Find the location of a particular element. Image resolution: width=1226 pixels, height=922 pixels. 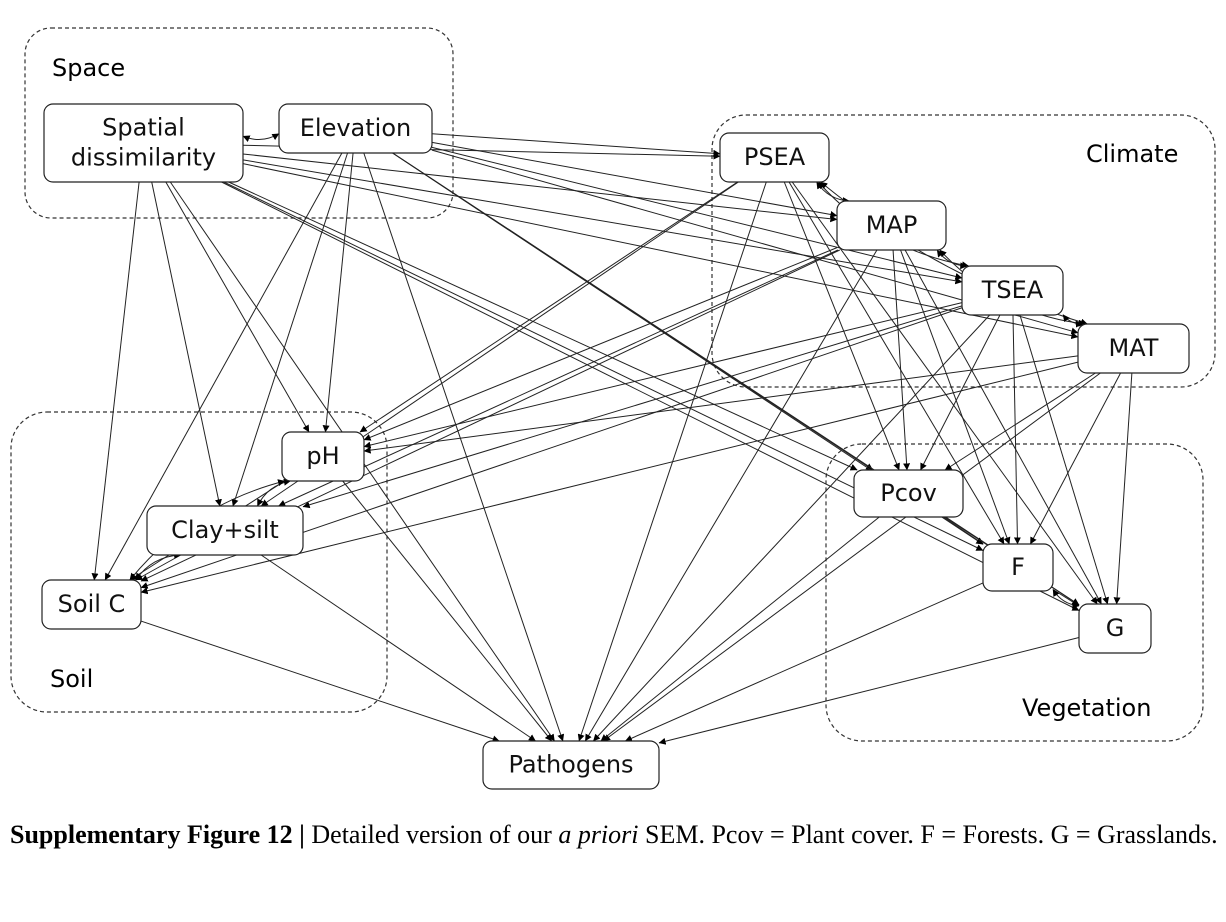

edge-pcov-f is located at coordinates (963, 530).